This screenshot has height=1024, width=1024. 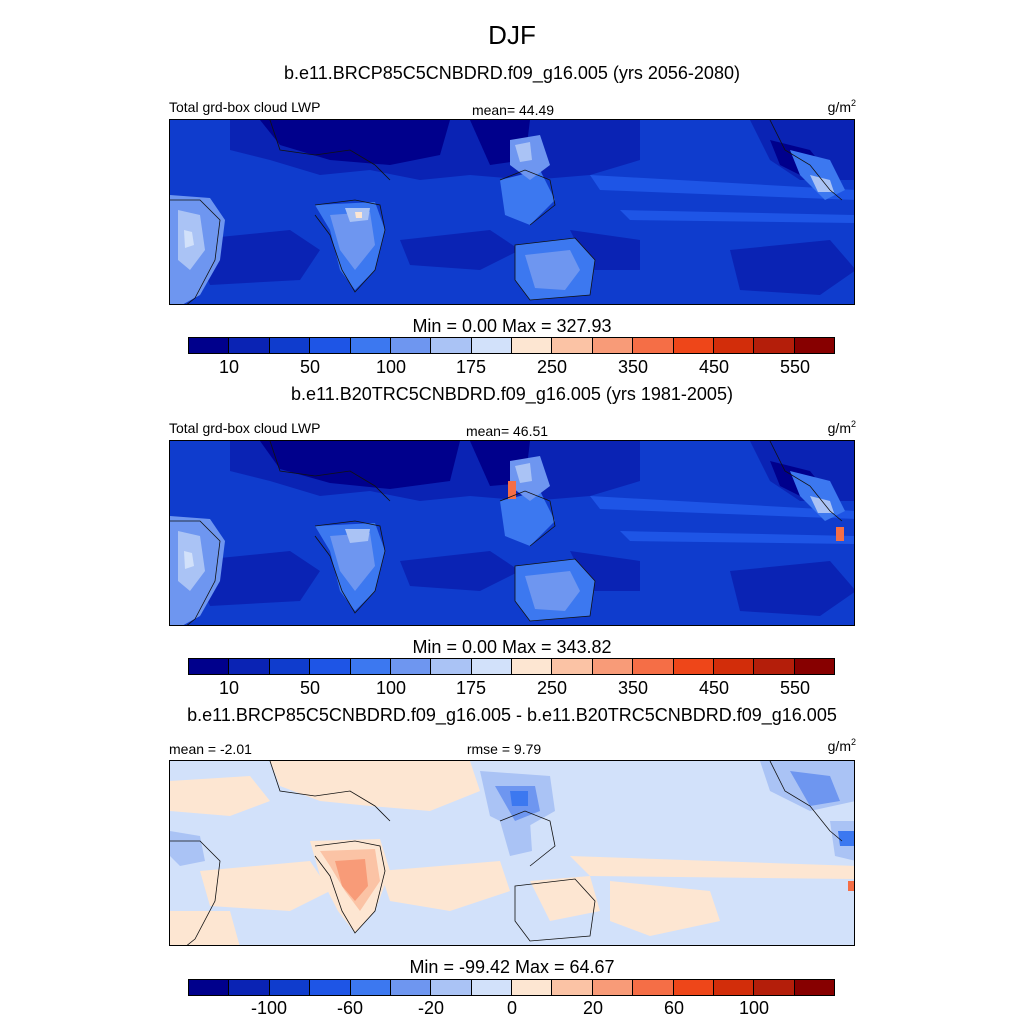 What do you see at coordinates (512, 647) in the screenshot?
I see `panel-2-min-max: Min = 0.00 Max = 343.82` at bounding box center [512, 647].